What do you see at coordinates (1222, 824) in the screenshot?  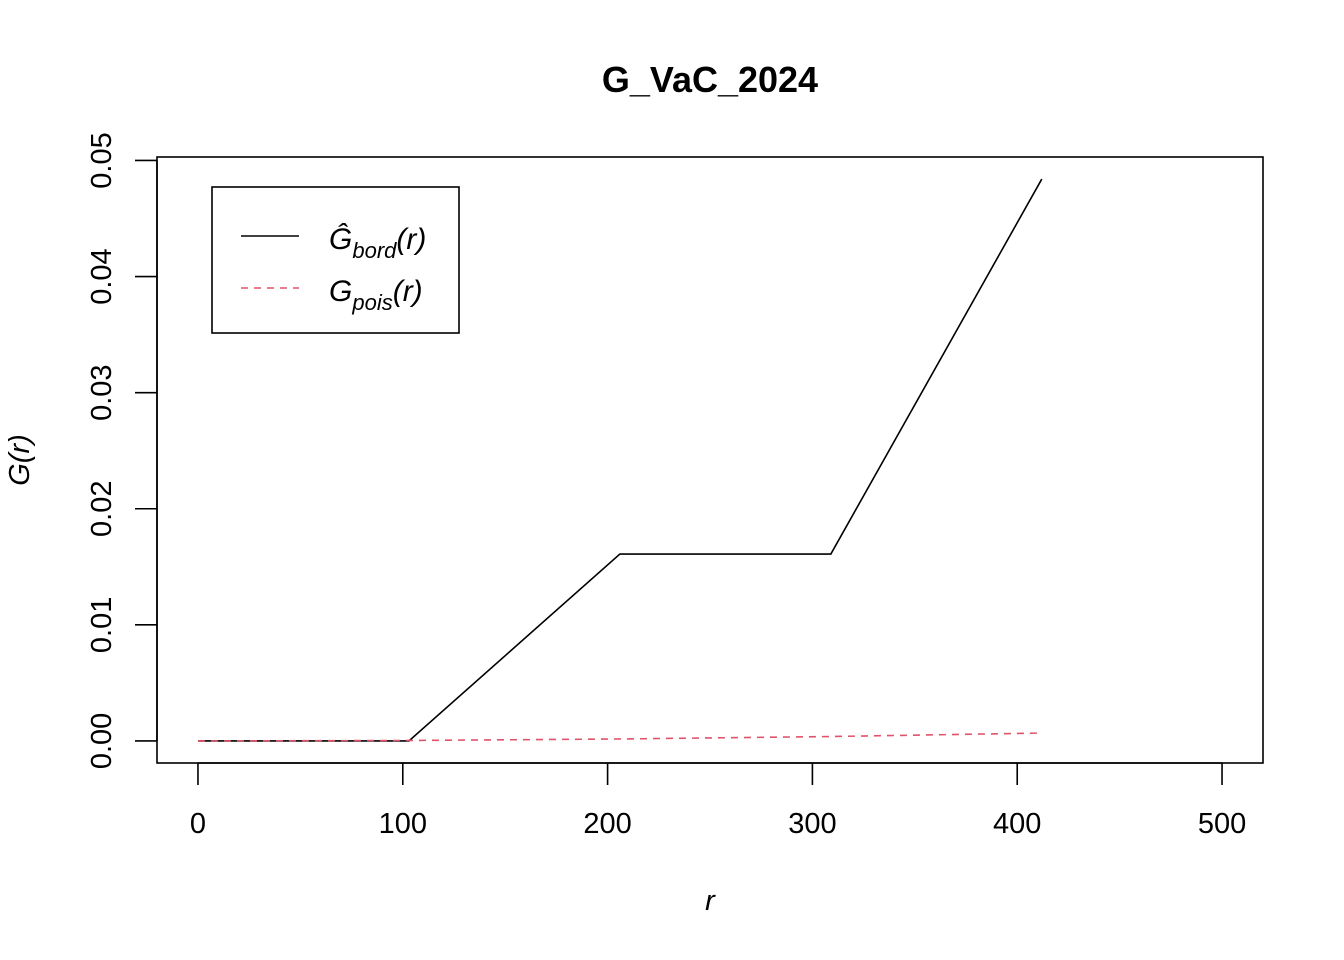 I see `x-tick-label: 500` at bounding box center [1222, 824].